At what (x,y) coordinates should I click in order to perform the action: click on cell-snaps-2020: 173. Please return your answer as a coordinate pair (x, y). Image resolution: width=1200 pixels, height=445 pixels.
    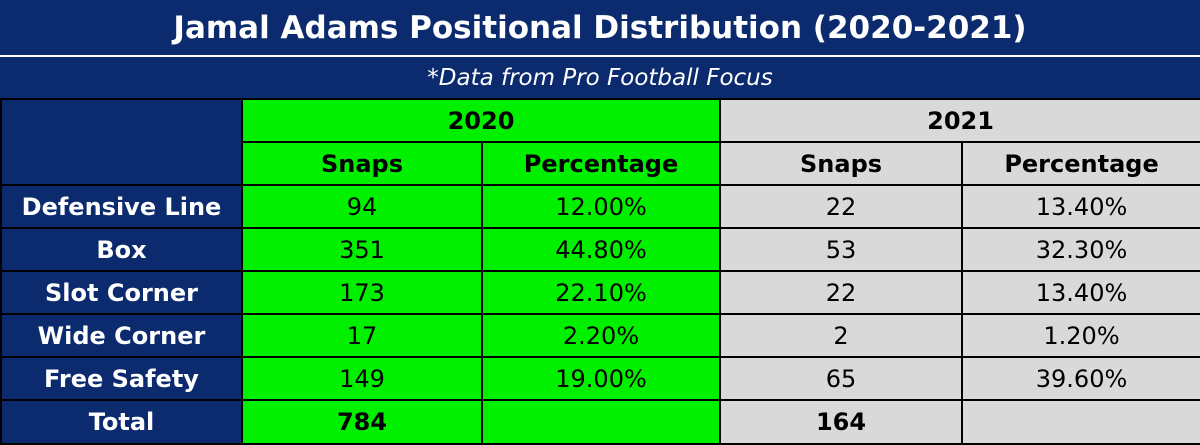
    Looking at the image, I should click on (362, 292).